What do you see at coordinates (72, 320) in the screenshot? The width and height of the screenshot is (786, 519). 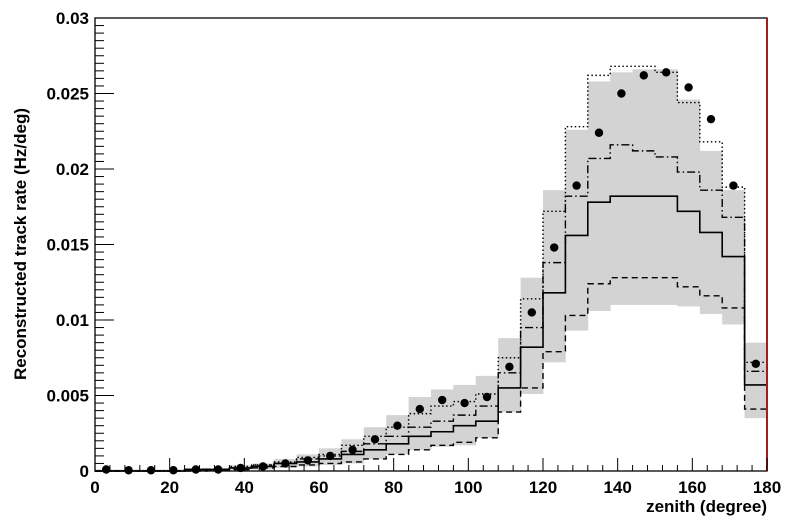 I see `y-tick-label: 0.01` at bounding box center [72, 320].